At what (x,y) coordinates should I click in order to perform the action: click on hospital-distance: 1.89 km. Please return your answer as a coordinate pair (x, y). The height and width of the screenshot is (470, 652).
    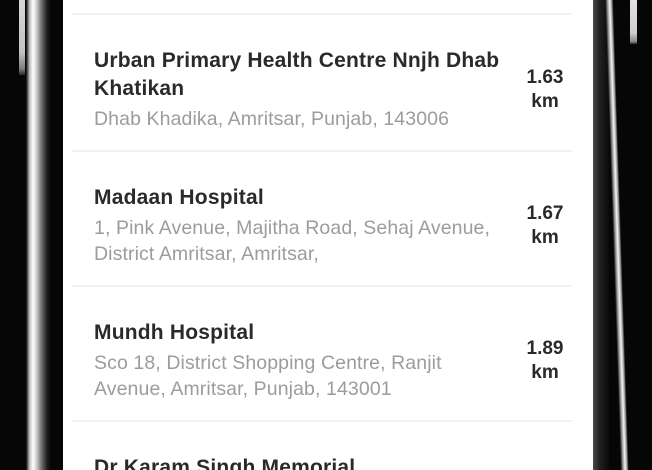
    Looking at the image, I should click on (545, 361).